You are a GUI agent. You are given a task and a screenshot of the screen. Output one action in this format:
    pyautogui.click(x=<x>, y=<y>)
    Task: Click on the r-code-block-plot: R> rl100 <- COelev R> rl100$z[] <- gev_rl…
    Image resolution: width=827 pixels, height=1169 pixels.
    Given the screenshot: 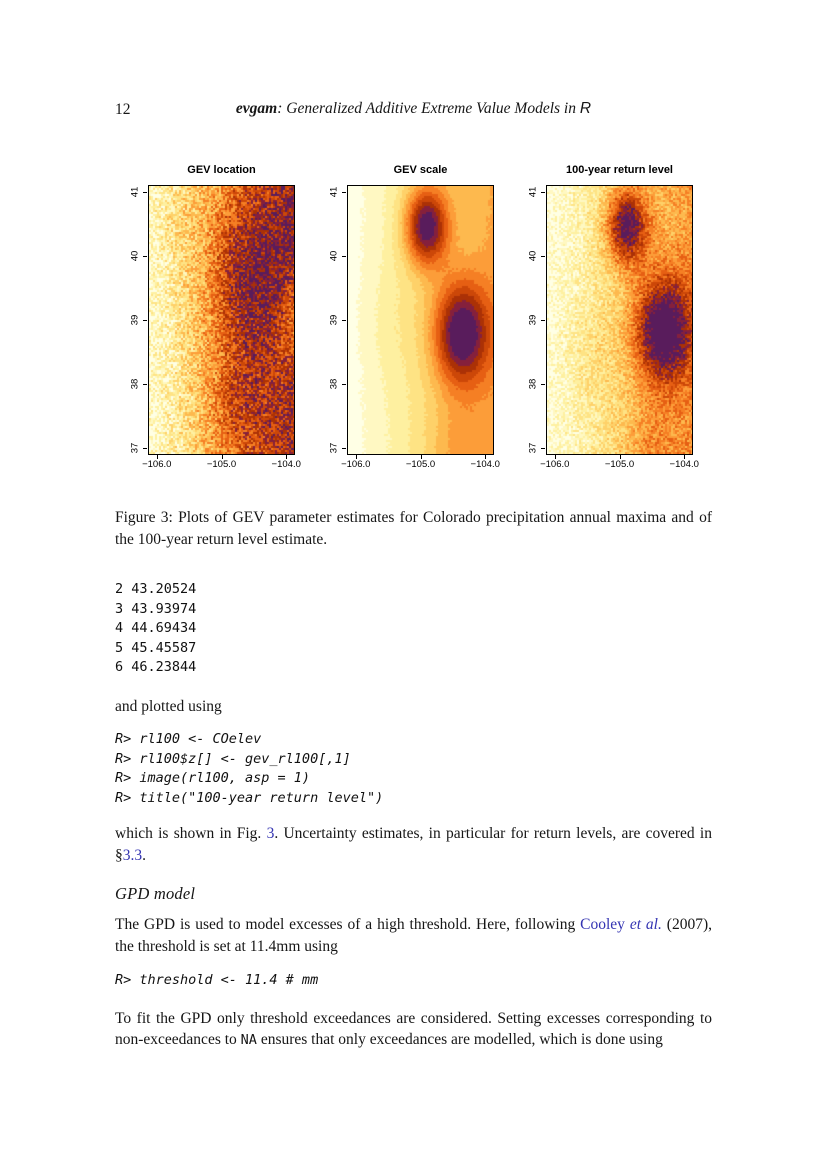 What is the action you would take?
    pyautogui.click(x=413, y=769)
    